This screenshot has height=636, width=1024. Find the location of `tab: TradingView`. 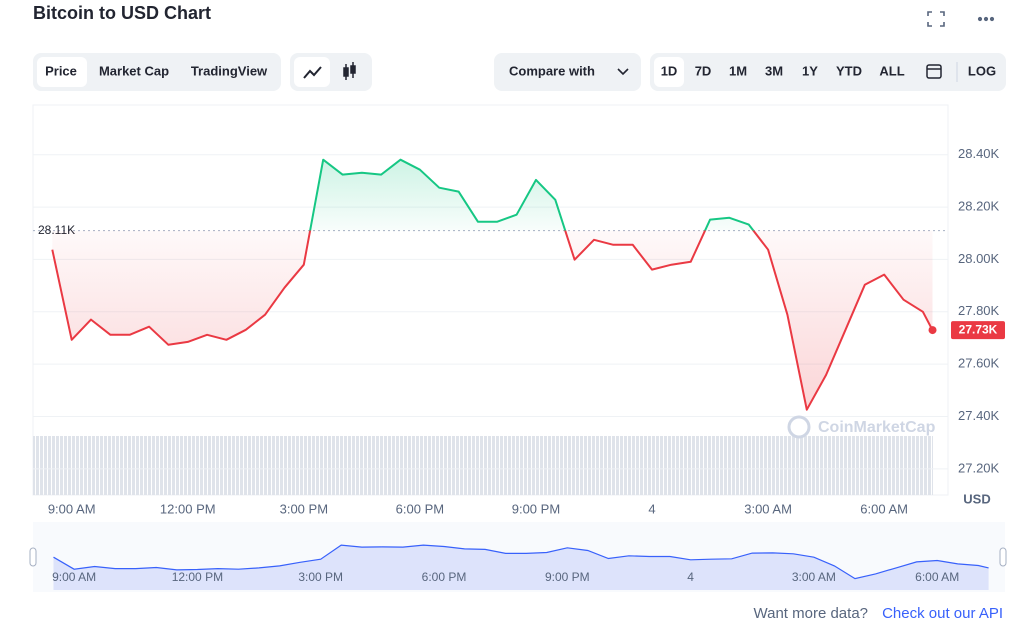

tab: TradingView is located at coordinates (229, 70).